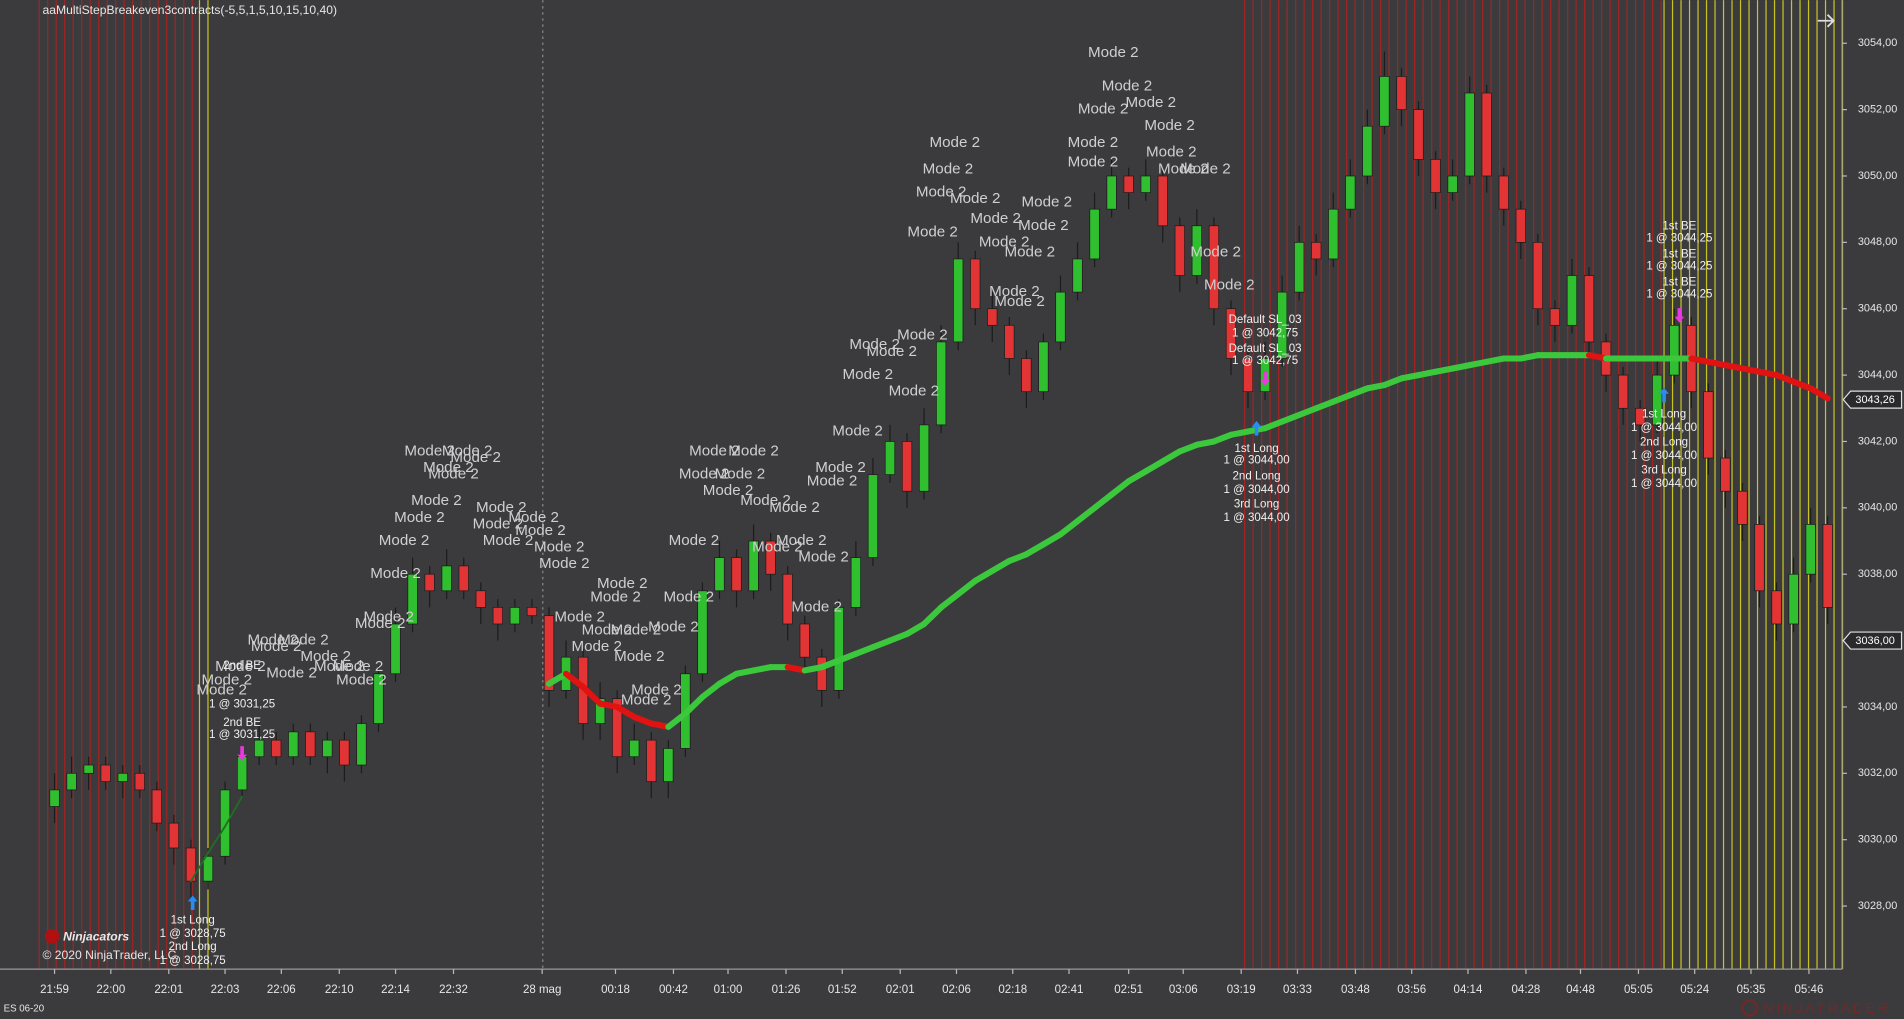 The image size is (1904, 1019). I want to click on y-tick-label: 3052,00, so click(1877, 110).